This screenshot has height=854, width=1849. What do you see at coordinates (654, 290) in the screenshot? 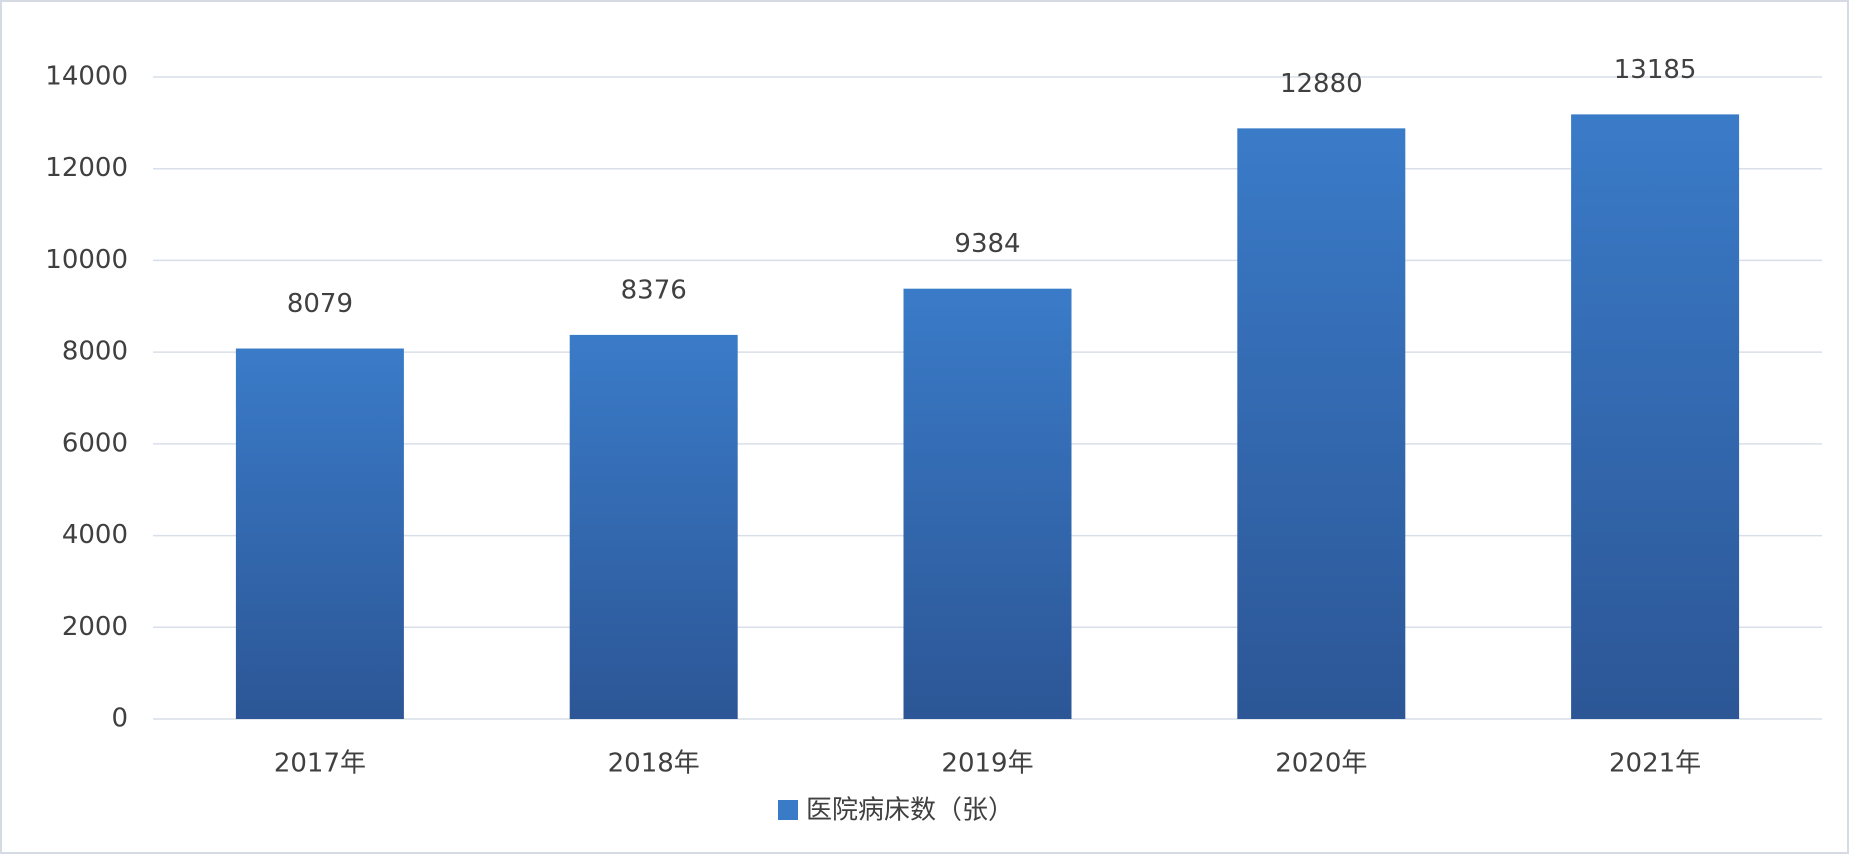
I see `data-label: 8376` at bounding box center [654, 290].